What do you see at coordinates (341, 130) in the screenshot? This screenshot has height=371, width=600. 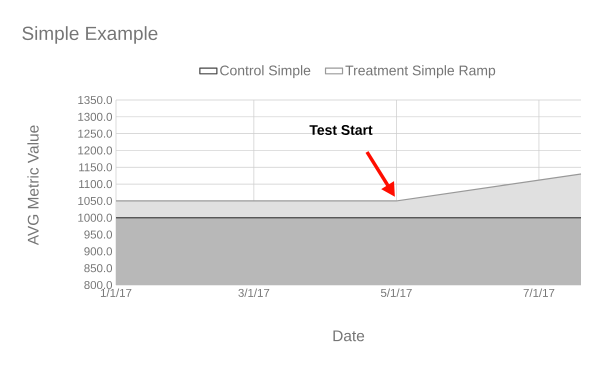 I see `annotation: Test Start` at bounding box center [341, 130].